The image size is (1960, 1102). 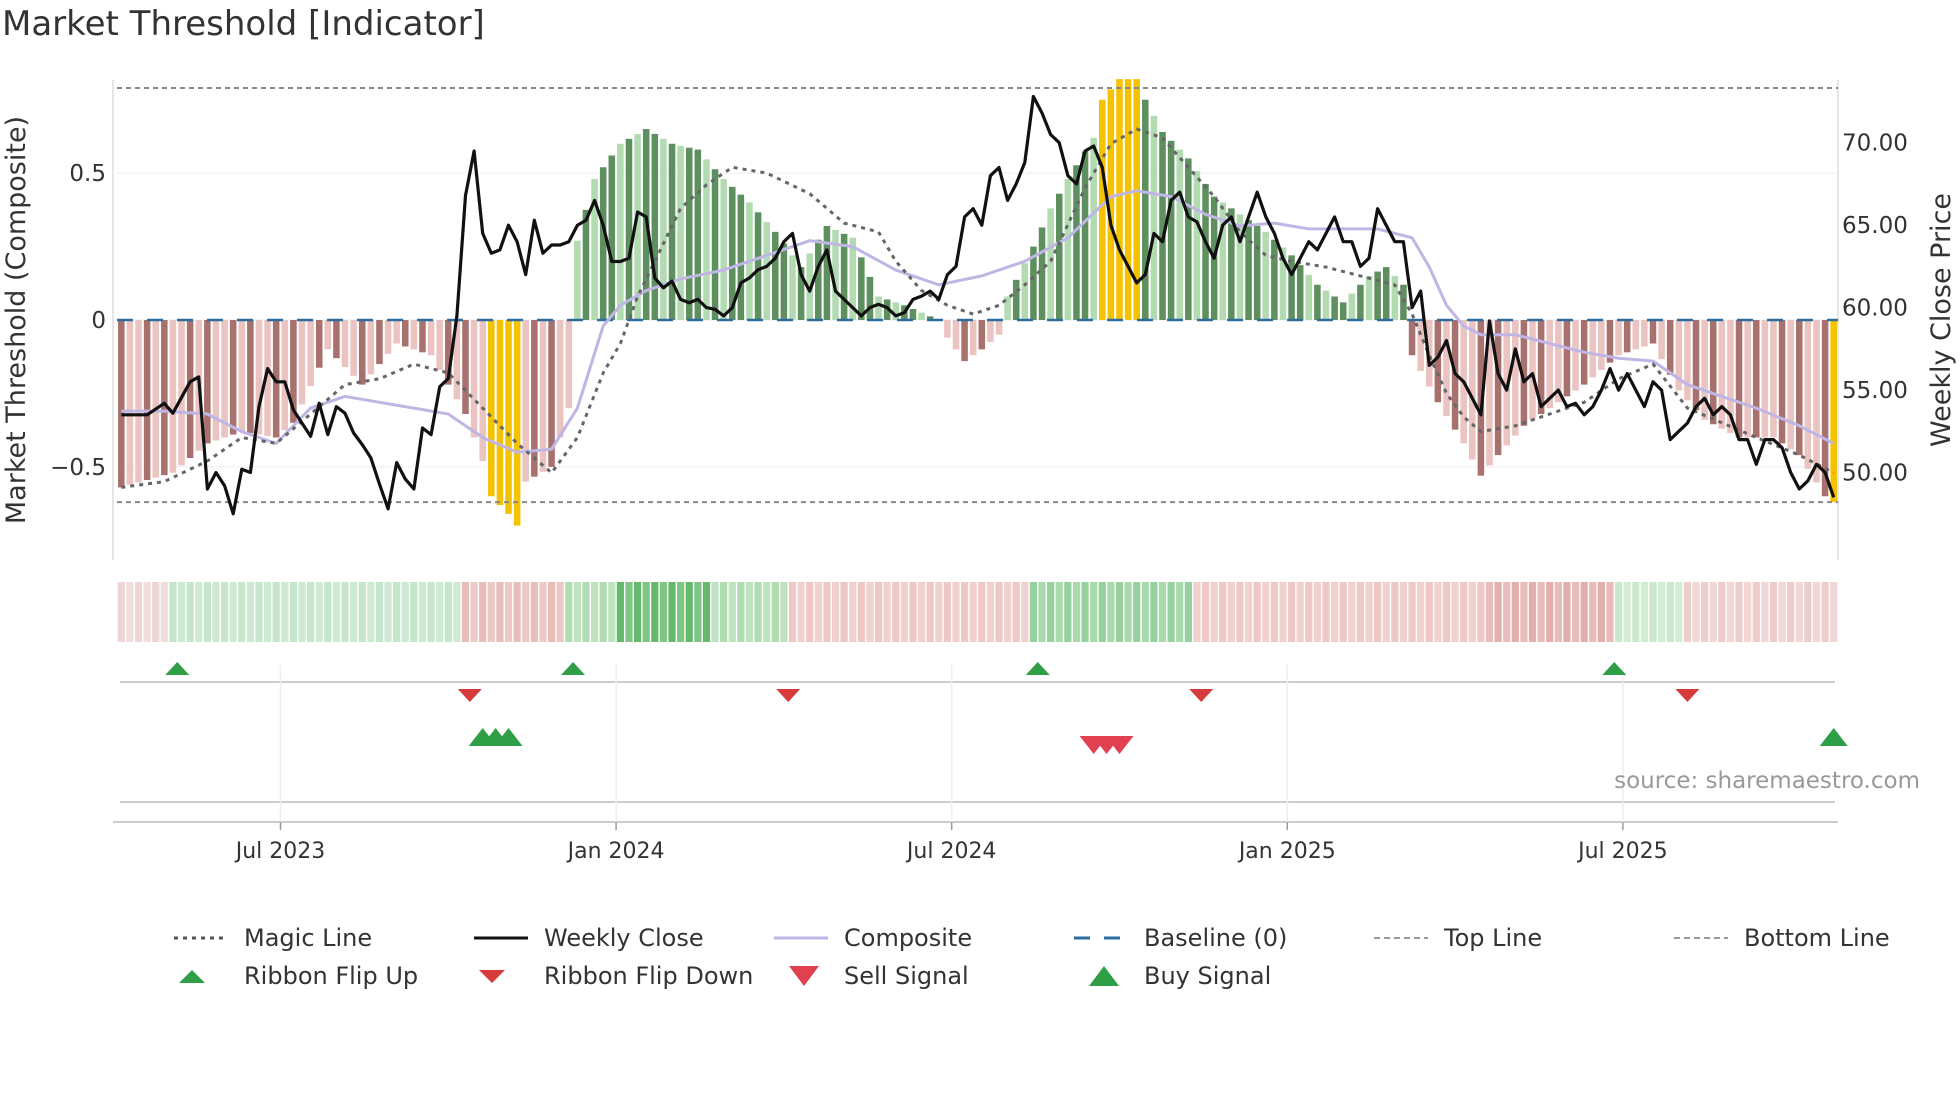 What do you see at coordinates (1767, 781) in the screenshot?
I see `source-label: source: sharemaestro.com` at bounding box center [1767, 781].